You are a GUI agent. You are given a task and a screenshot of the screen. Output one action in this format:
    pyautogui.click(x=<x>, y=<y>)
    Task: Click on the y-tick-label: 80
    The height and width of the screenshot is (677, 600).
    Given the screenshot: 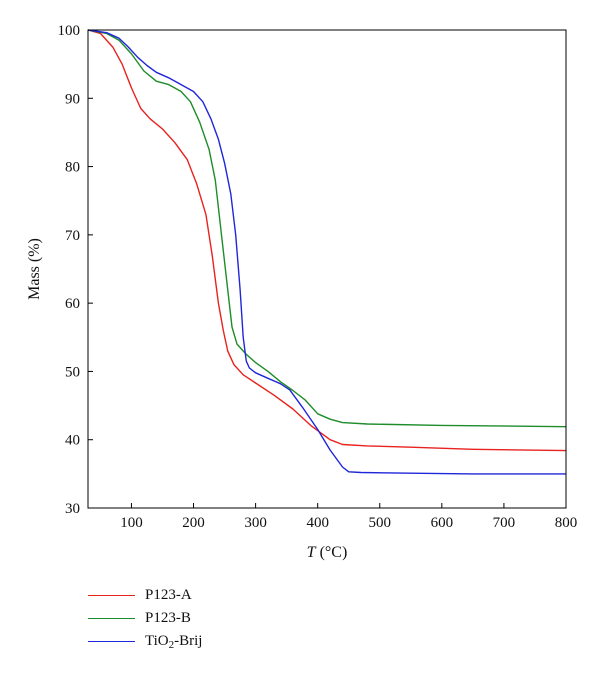 What is the action you would take?
    pyautogui.click(x=72, y=168)
    